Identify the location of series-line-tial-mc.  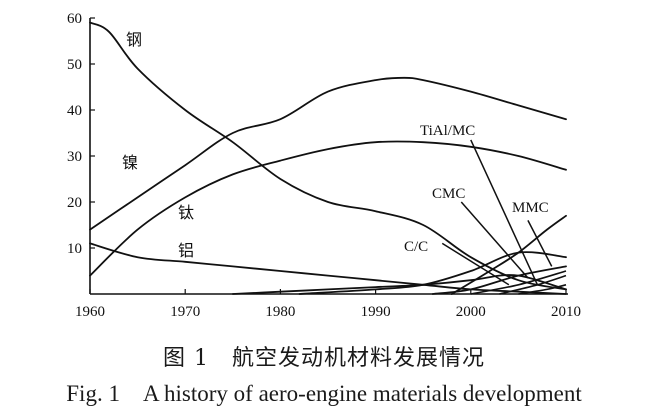
(499, 280).